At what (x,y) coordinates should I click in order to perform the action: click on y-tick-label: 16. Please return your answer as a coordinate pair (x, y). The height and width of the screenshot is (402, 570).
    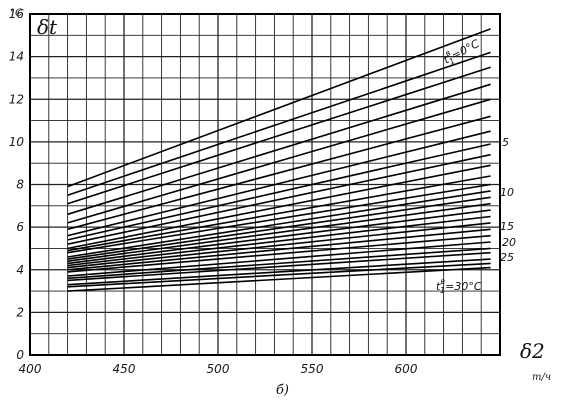
    Looking at the image, I should click on (17, 14).